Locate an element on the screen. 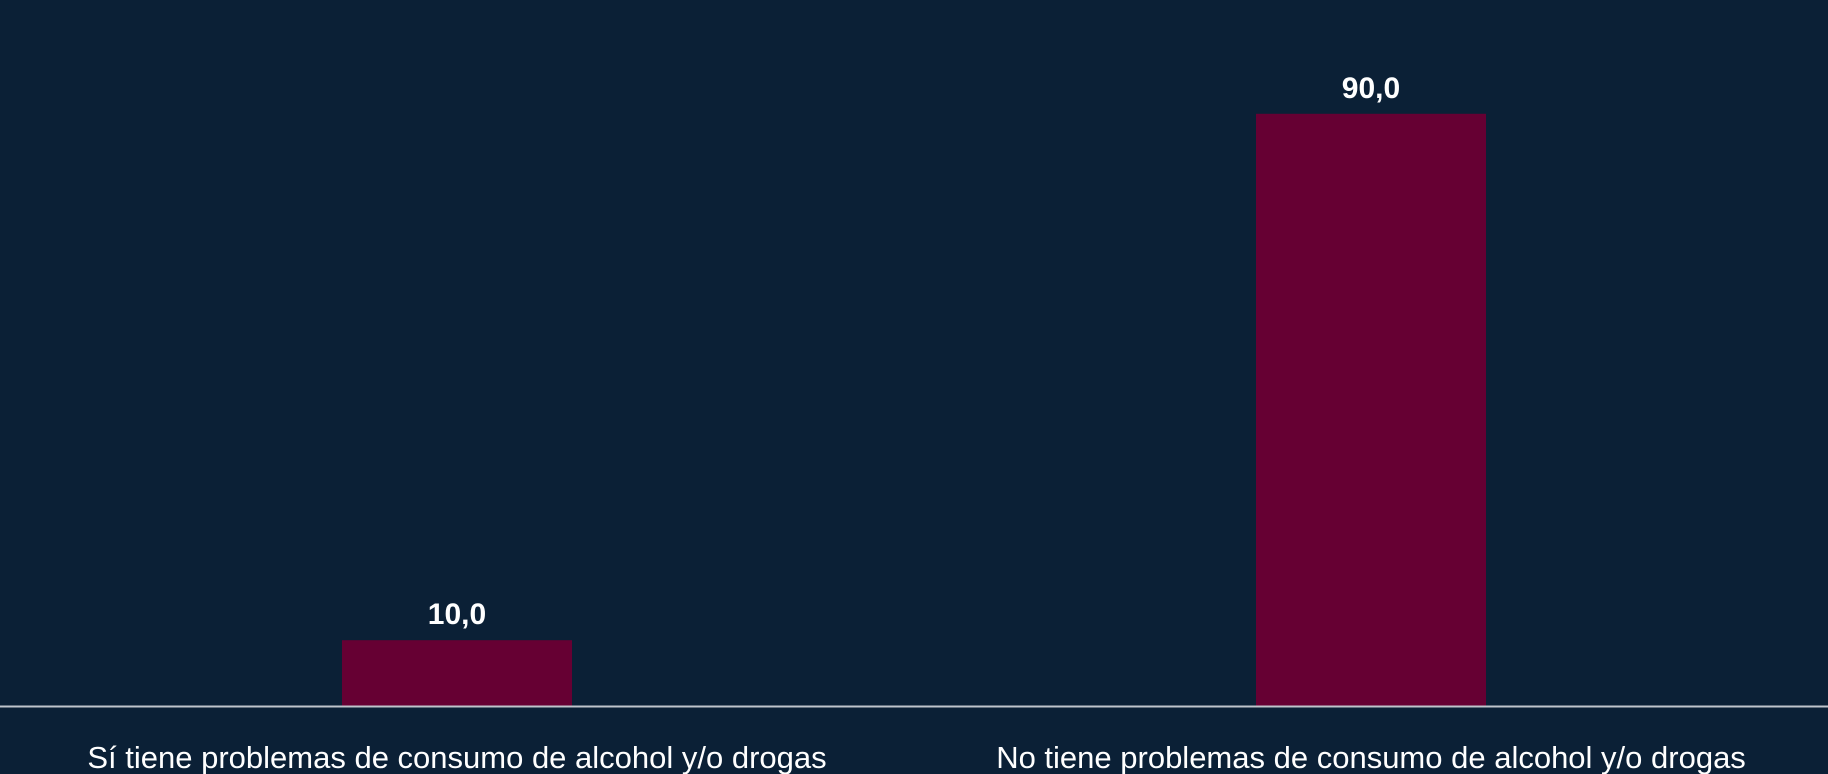  data-label-1: 10,0 is located at coordinates (457, 614).